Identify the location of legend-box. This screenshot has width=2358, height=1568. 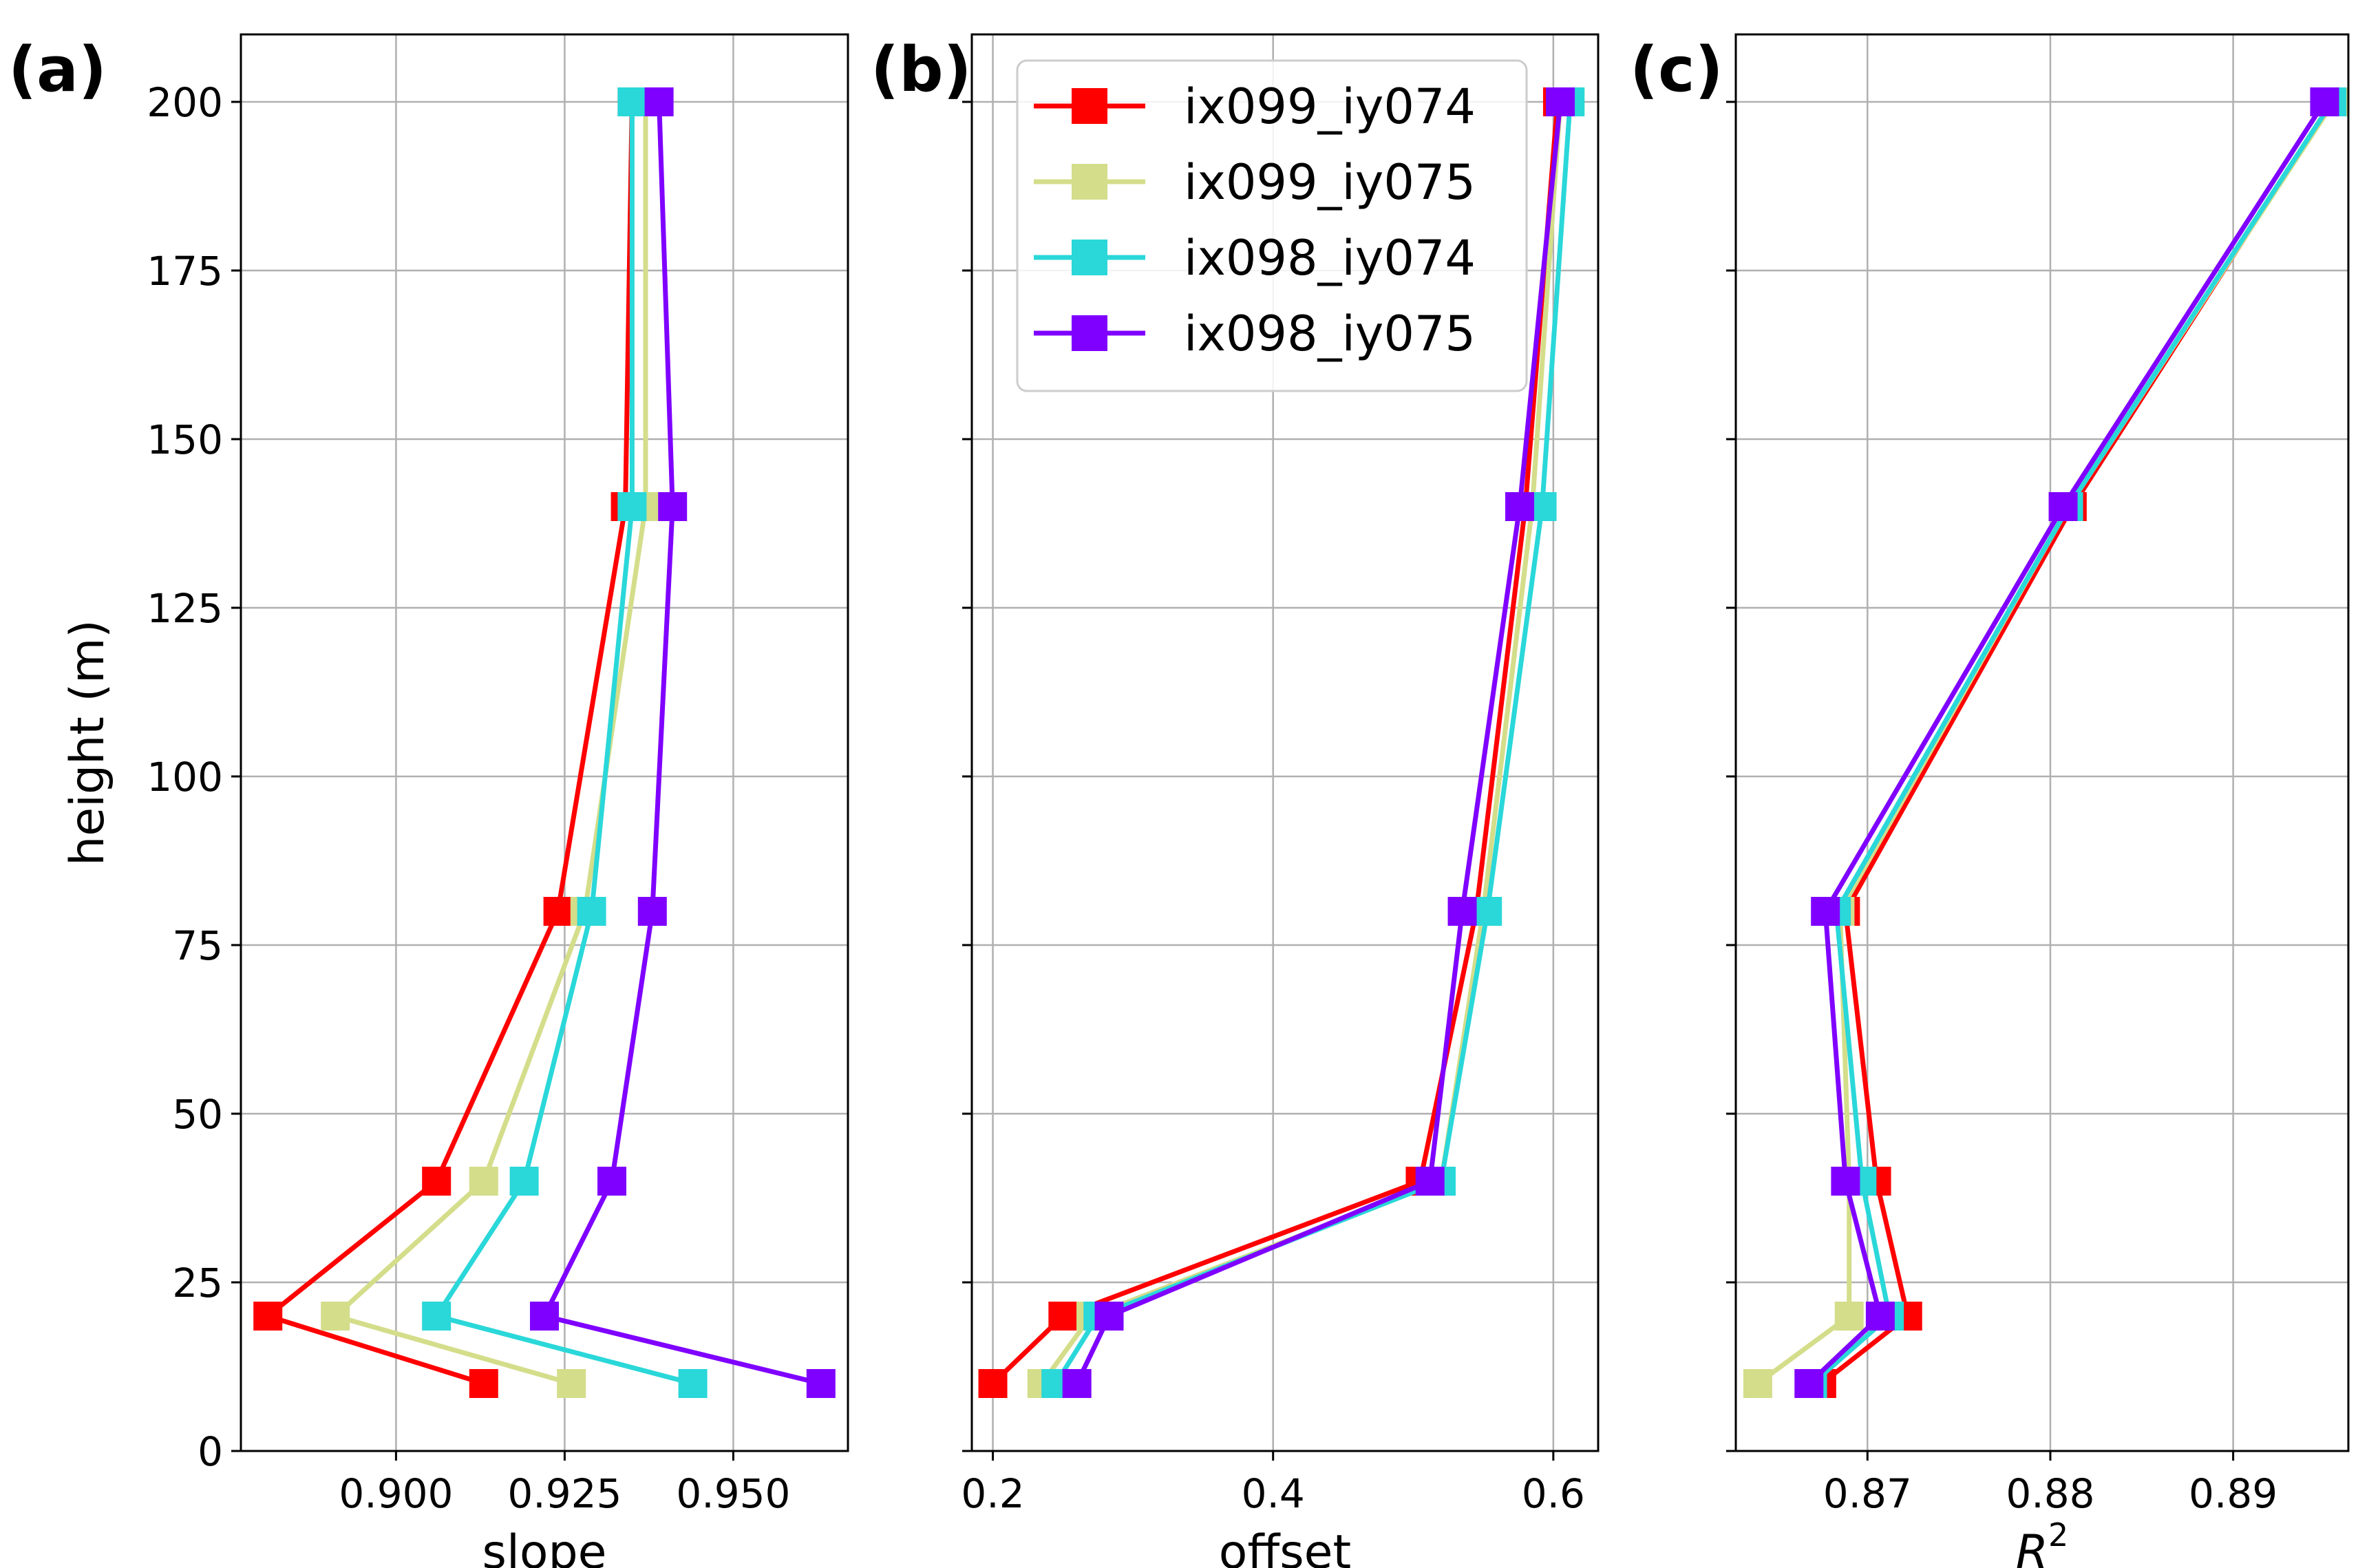
(1272, 226).